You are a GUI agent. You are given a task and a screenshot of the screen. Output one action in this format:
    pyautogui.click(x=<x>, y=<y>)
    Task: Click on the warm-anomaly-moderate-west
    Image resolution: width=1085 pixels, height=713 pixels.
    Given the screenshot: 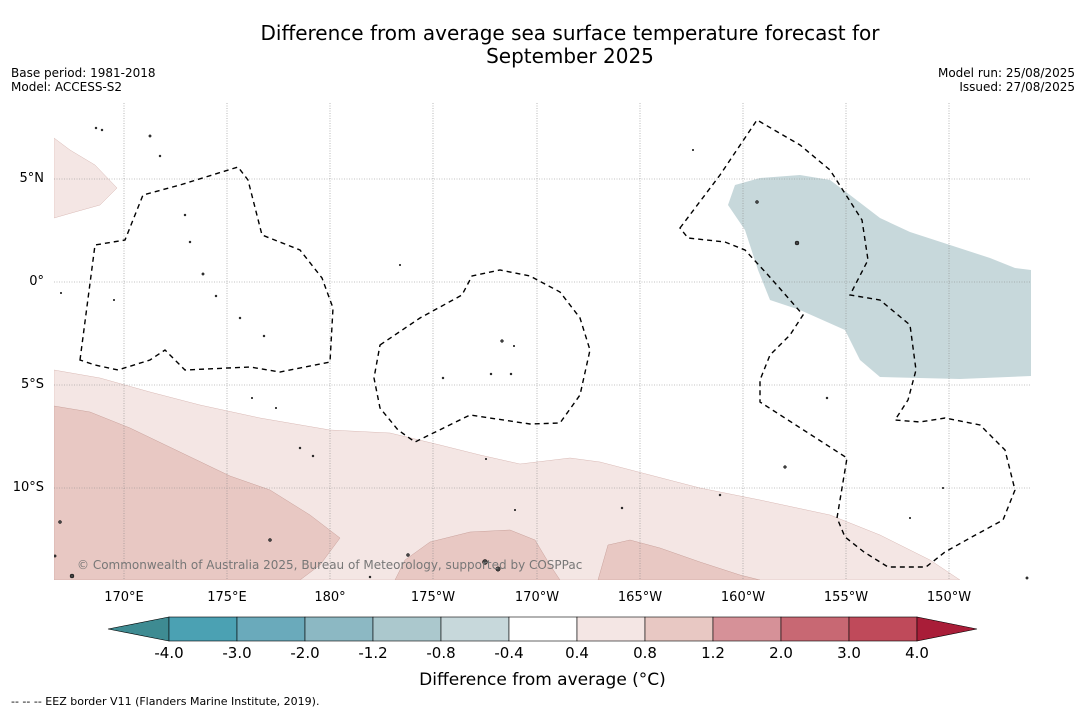 What is the action you would take?
    pyautogui.click(x=197, y=492)
    